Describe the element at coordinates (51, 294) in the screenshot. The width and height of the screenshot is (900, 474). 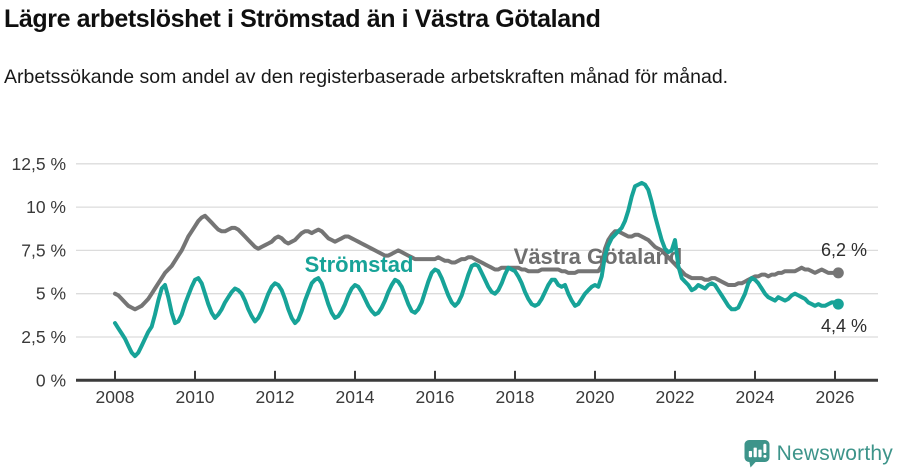
I see `y-tick-label: 5 %` at that location.